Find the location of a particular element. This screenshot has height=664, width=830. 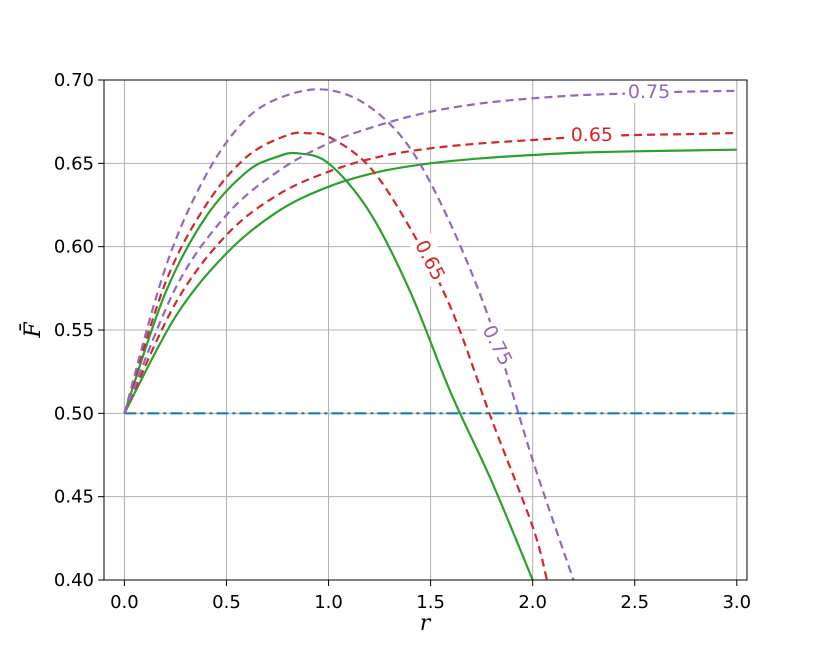

y-tick-label: 0.55 is located at coordinates (74, 330).